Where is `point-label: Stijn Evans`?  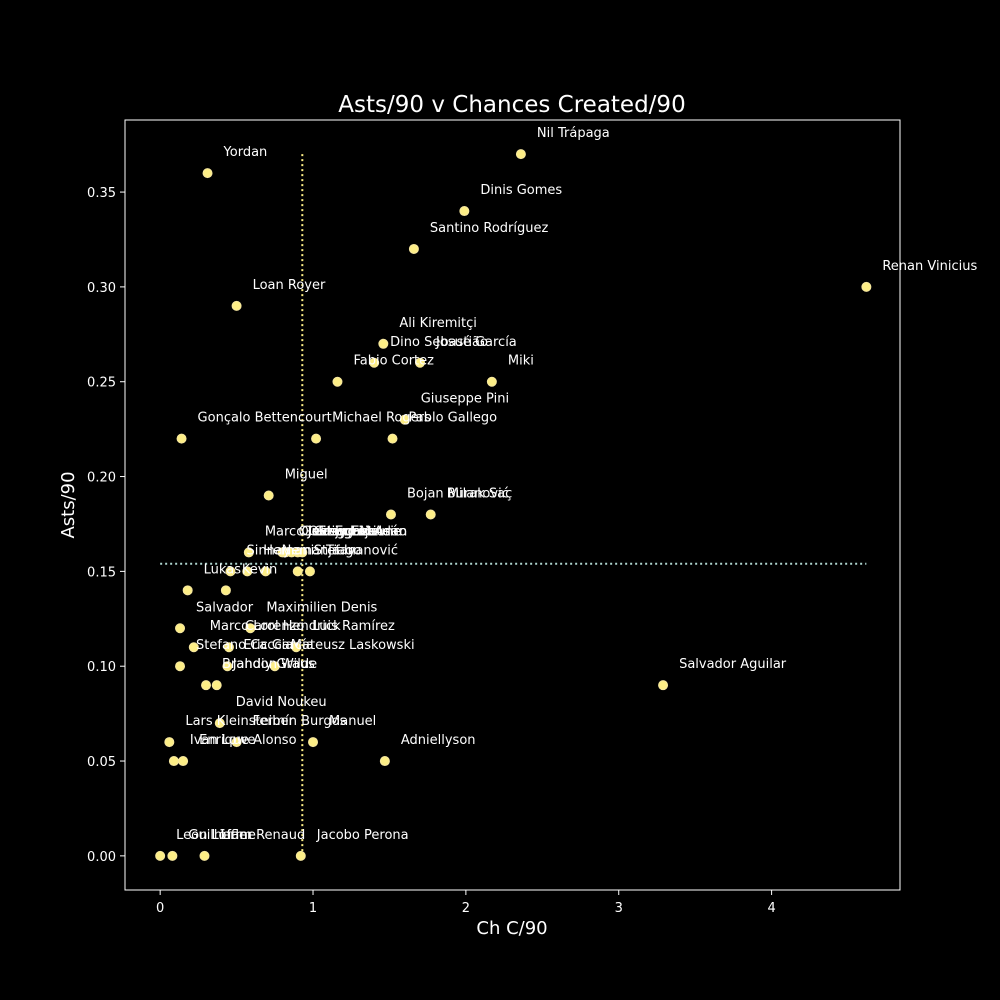 point-label: Stijn Evans is located at coordinates (354, 531).